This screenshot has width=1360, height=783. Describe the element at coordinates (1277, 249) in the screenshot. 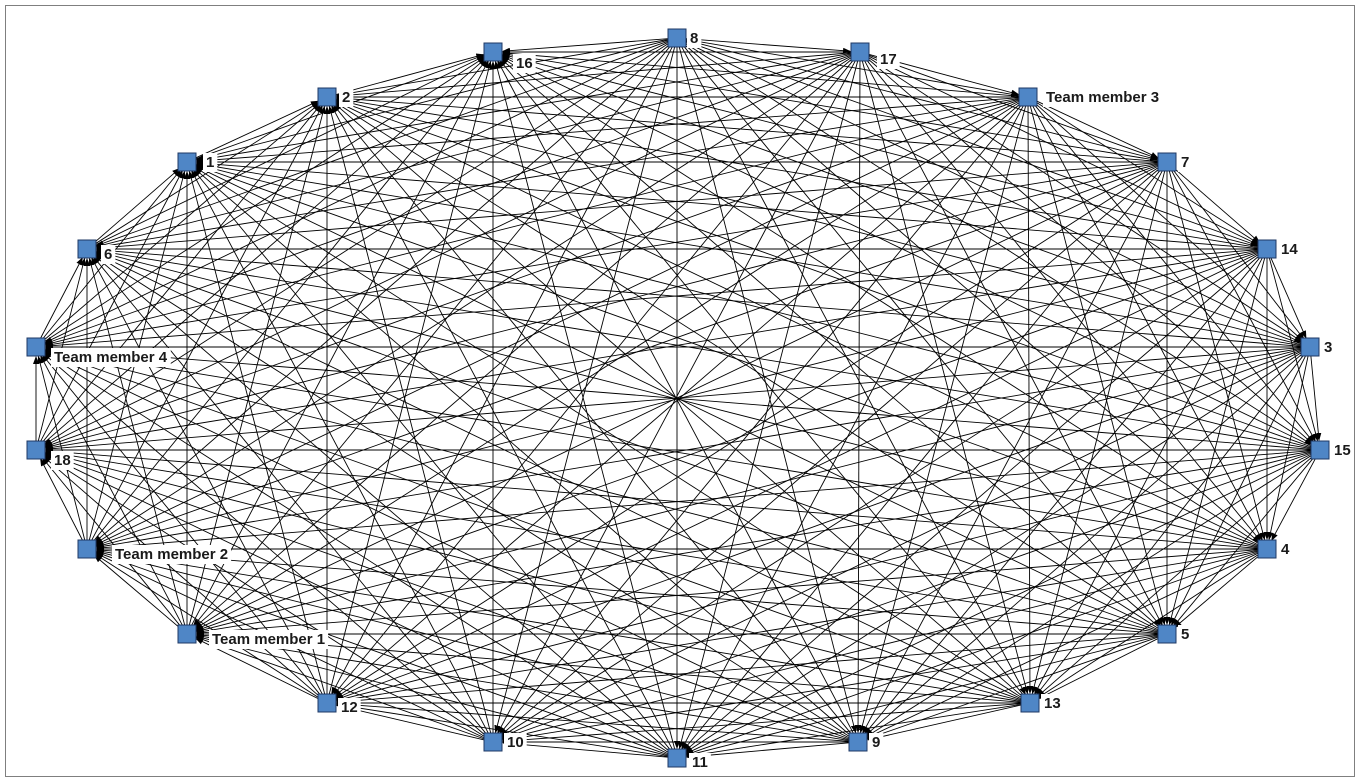

I see `node-14: 14` at that location.